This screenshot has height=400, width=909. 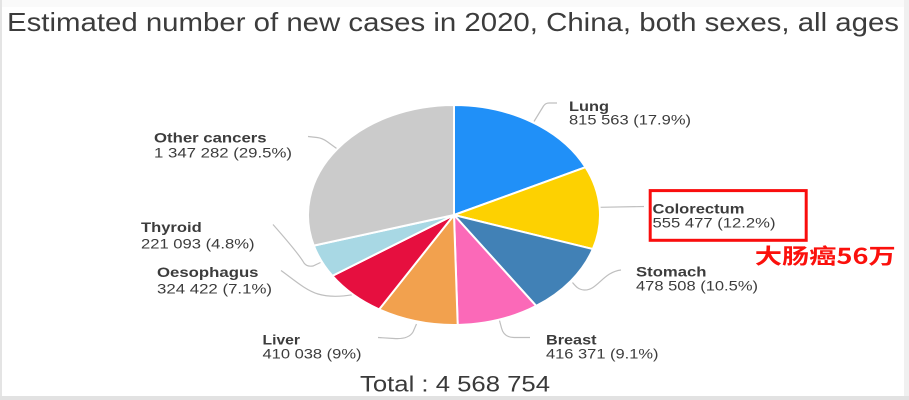 What do you see at coordinates (699, 209) in the screenshot?
I see `svg-text: Colorectum` at bounding box center [699, 209].